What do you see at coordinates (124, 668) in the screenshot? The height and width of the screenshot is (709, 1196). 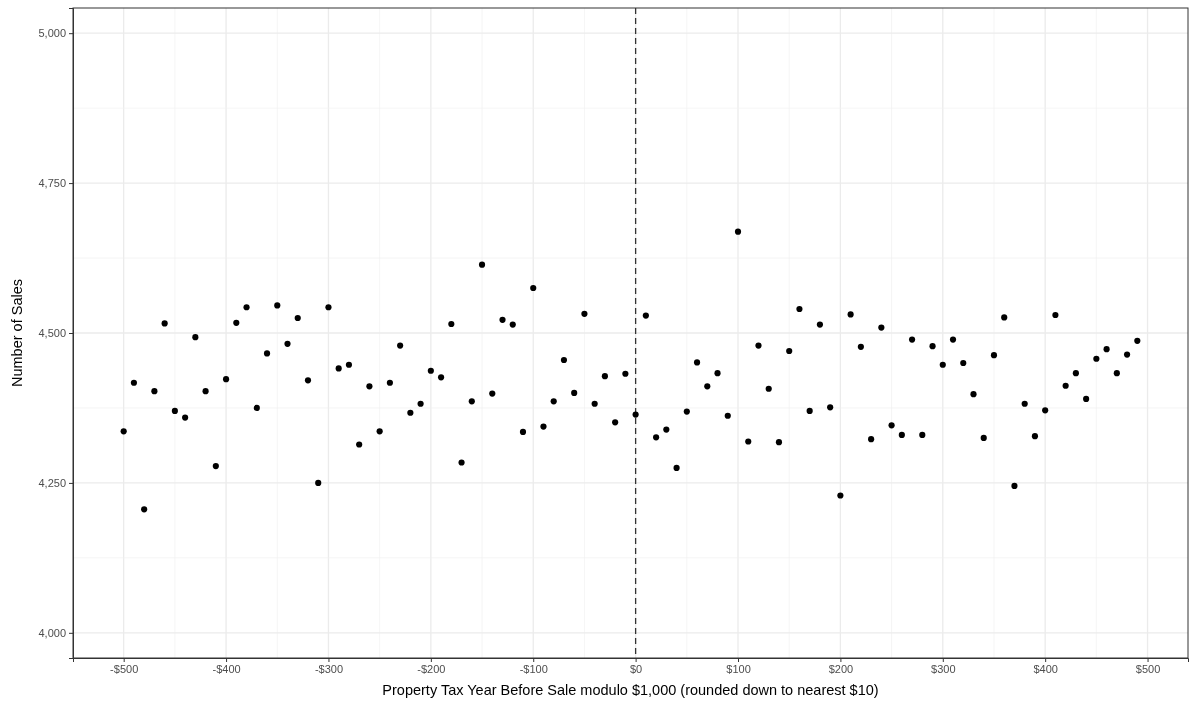 I see `x-tick-label: -$500` at bounding box center [124, 668].